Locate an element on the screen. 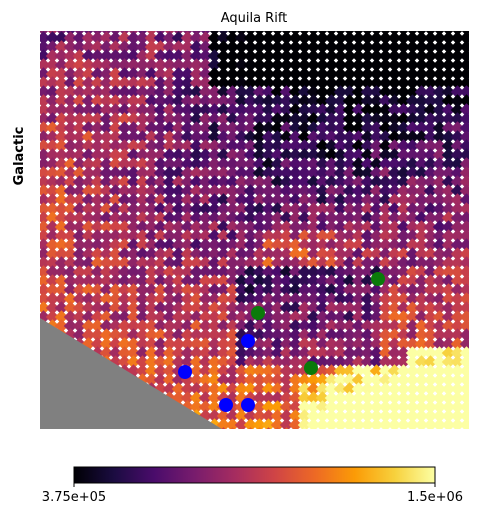  marker is located at coordinates (248, 341).